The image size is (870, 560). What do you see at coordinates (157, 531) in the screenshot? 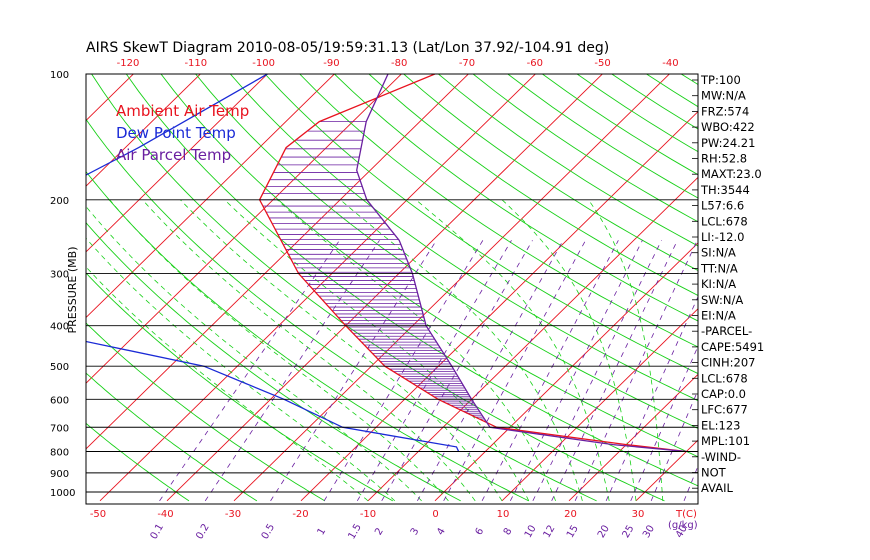
I see `mixing-ratio-tick-label: 0.1` at bounding box center [157, 531].